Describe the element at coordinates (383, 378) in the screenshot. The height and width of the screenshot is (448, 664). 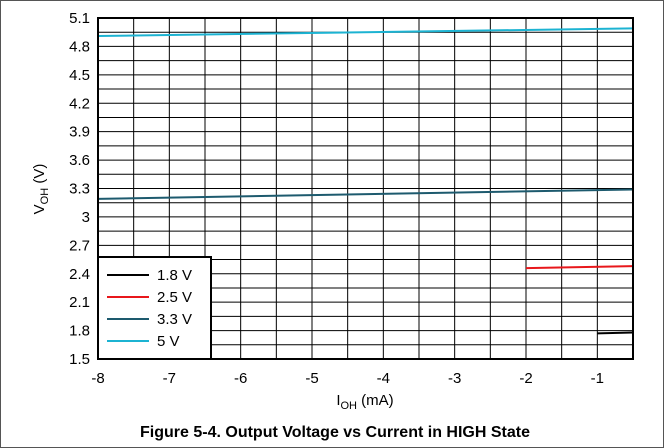
I see `x-tick-label: -4` at that location.